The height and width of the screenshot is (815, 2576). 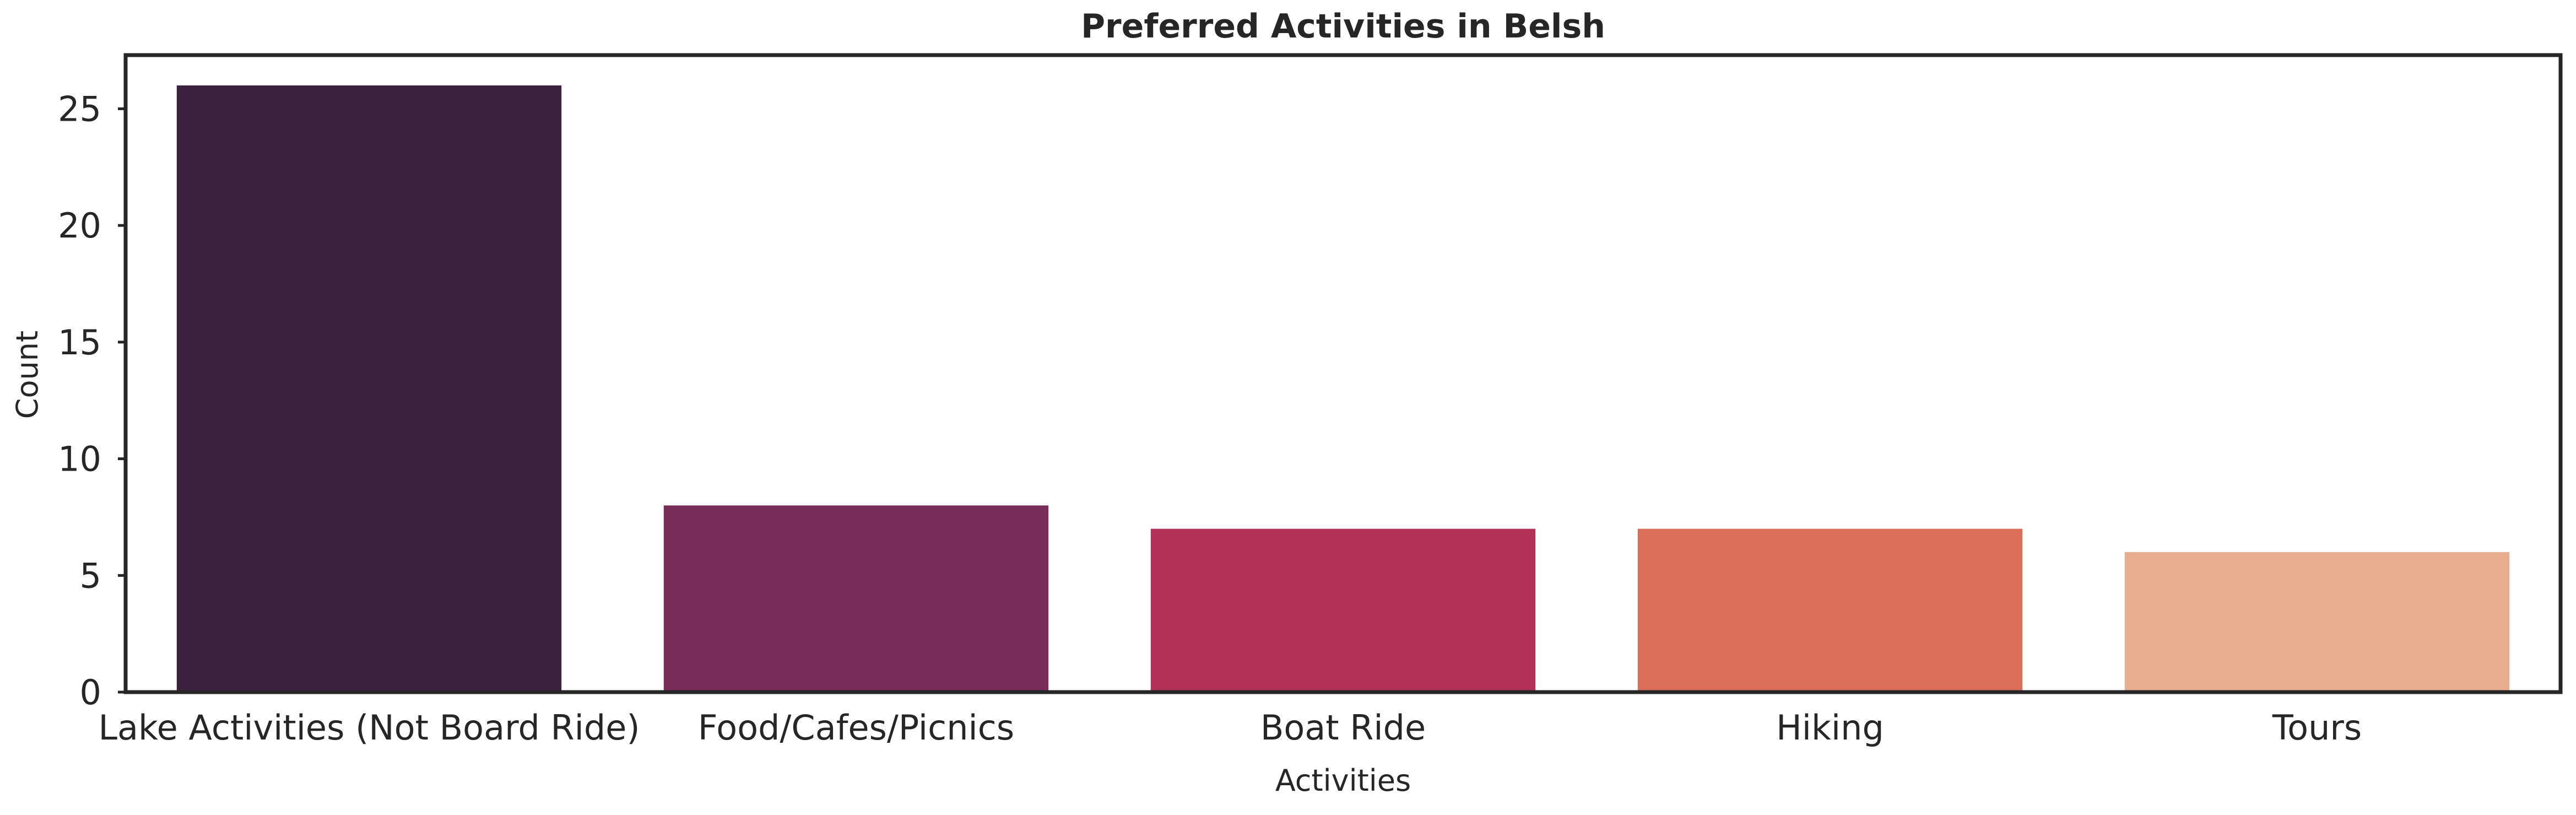 What do you see at coordinates (1343, 26) in the screenshot?
I see `chart-title: Preferred Activities in Belsh` at bounding box center [1343, 26].